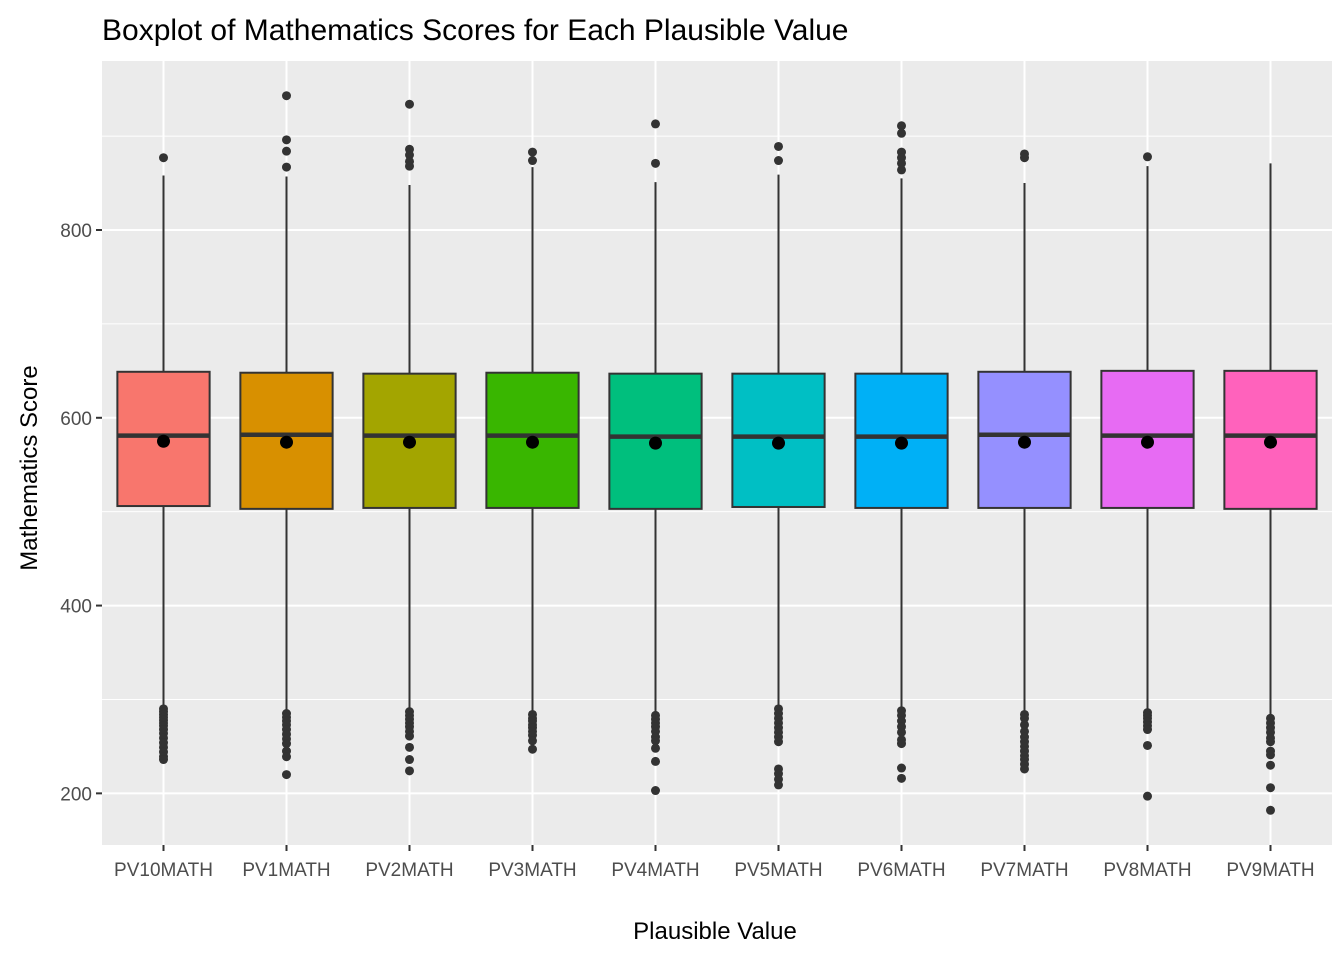 The width and height of the screenshot is (1344, 960). I want to click on y-tick-label: 600, so click(76, 419).